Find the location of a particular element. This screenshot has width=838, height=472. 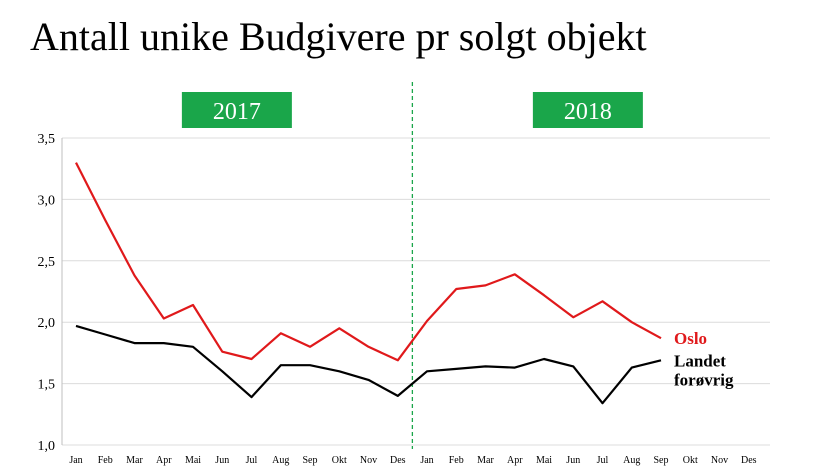

y-tick-label: 1,5 is located at coordinates (47, 385).